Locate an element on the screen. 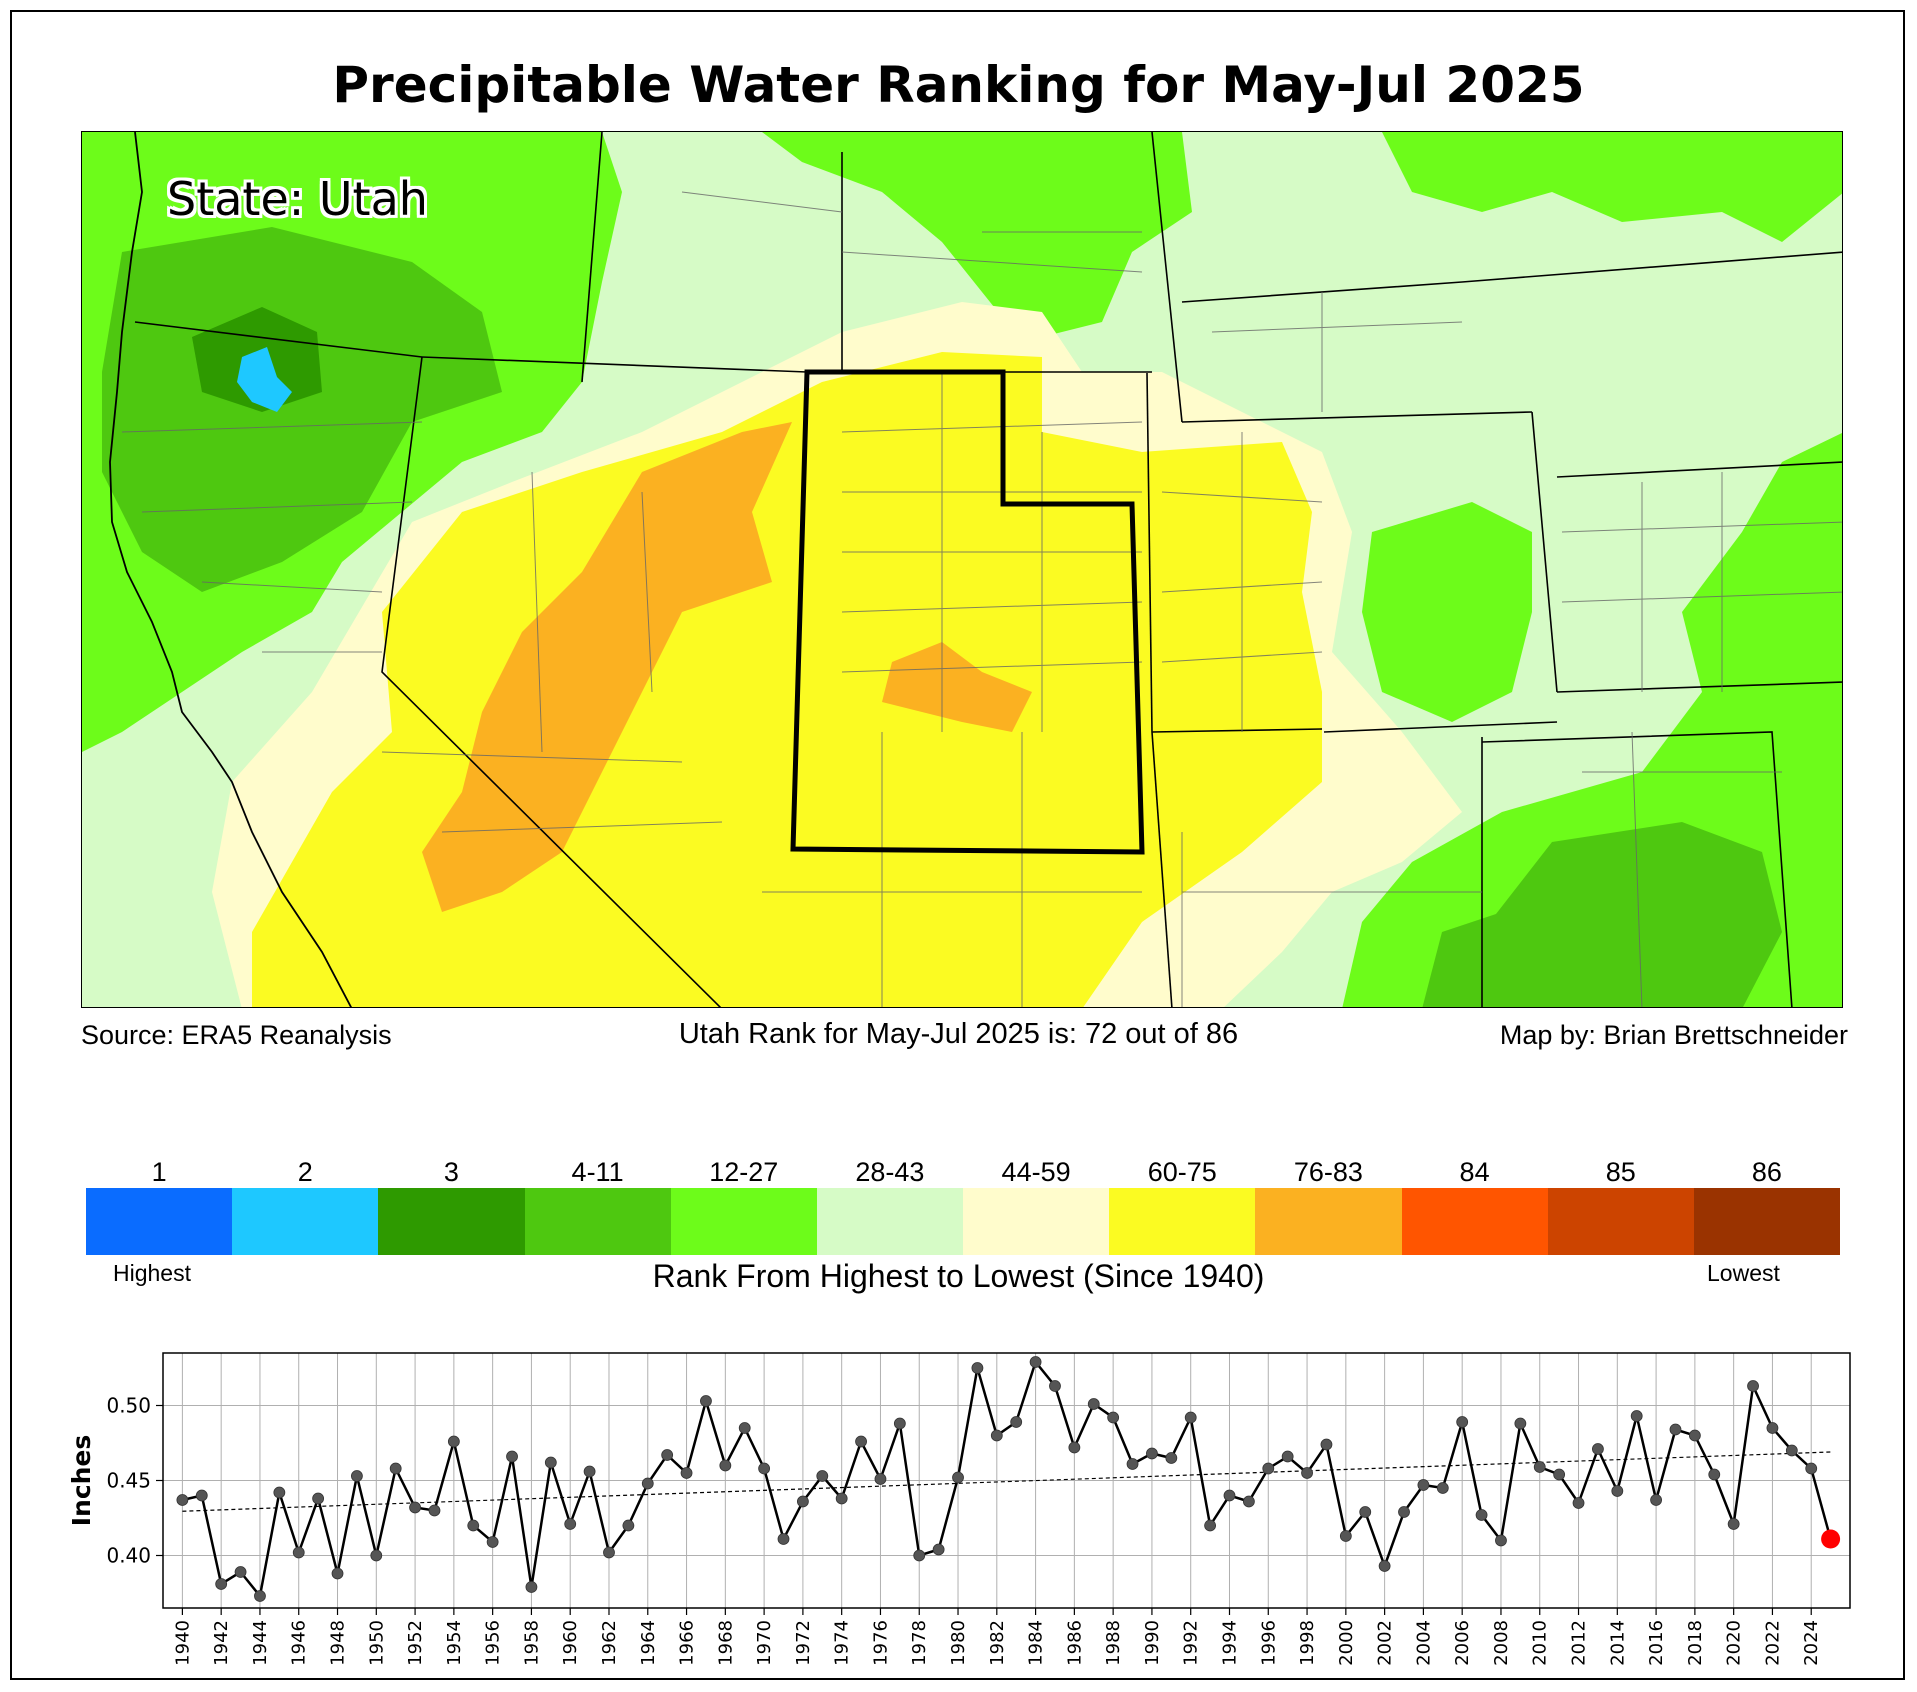 Image resolution: width=1917 pixels, height=1692 pixels. data-point-2009 is located at coordinates (1520, 1423).